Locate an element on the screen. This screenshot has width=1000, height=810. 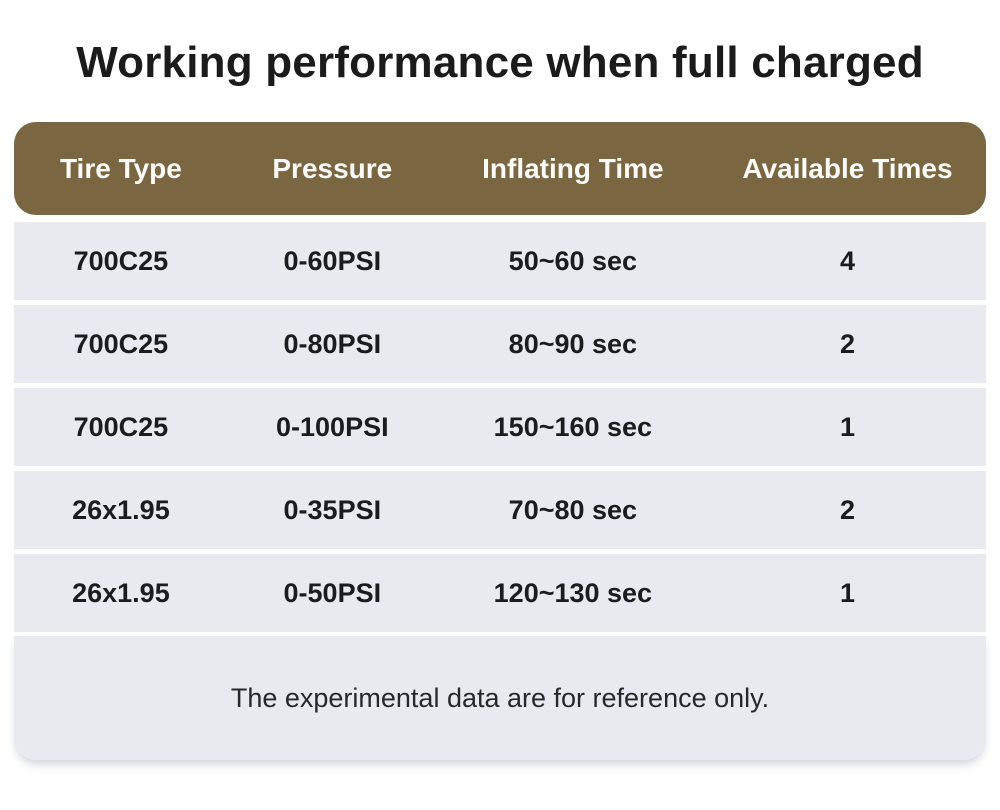
cell-pressure: 0-60PSI is located at coordinates (332, 260).